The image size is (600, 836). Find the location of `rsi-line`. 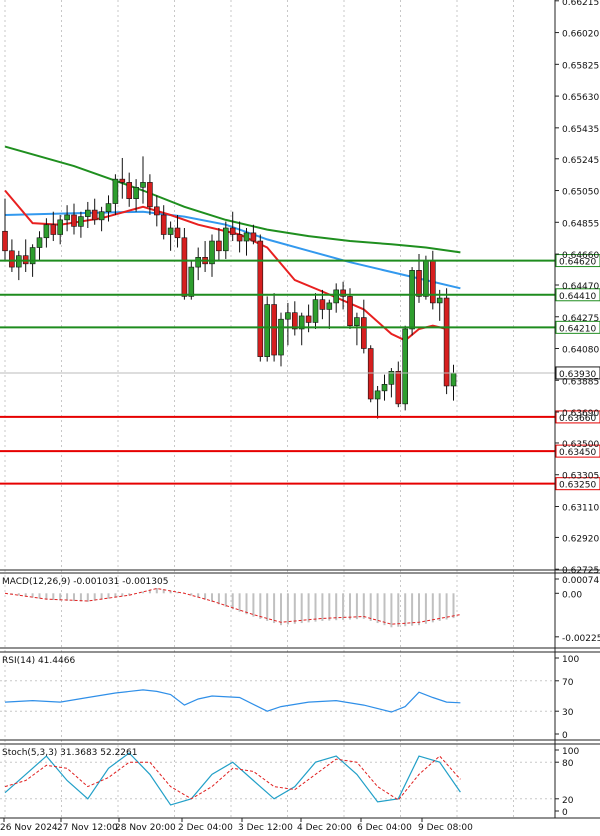

rsi-line is located at coordinates (232, 701).